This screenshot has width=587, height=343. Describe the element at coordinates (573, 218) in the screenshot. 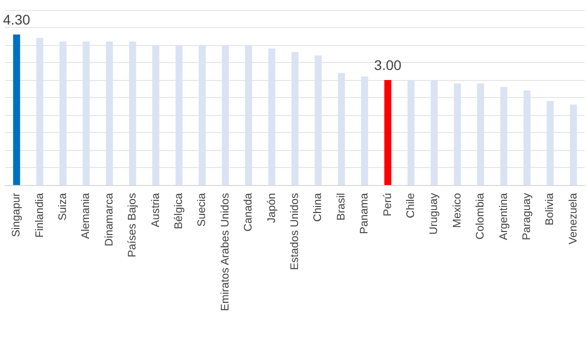

I see `x-tick-label: Venezuela` at that location.